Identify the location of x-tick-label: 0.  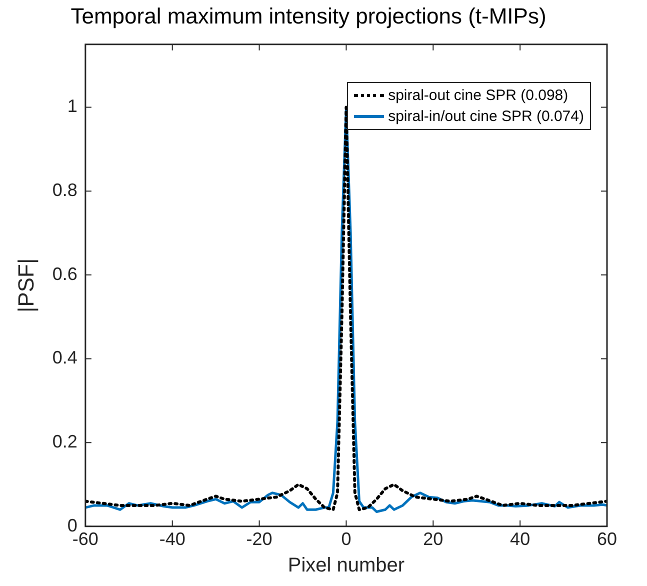
(346, 539).